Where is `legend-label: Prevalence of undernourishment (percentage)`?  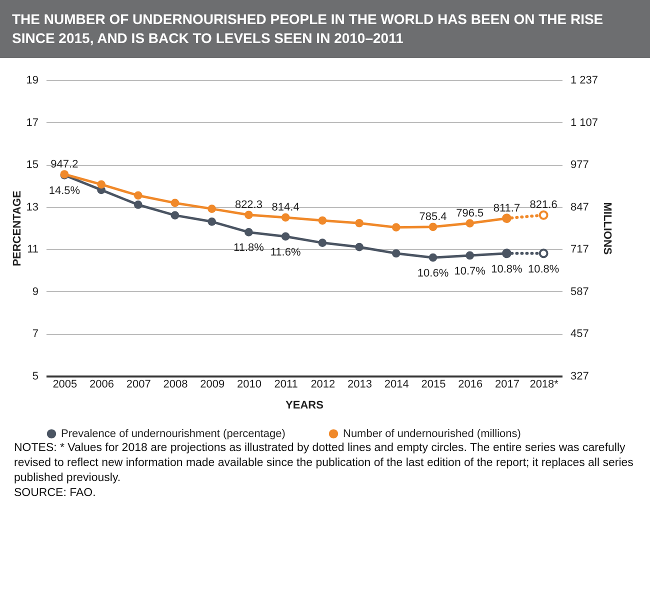 legend-label: Prevalence of undernourishment (percentage) is located at coordinates (173, 434).